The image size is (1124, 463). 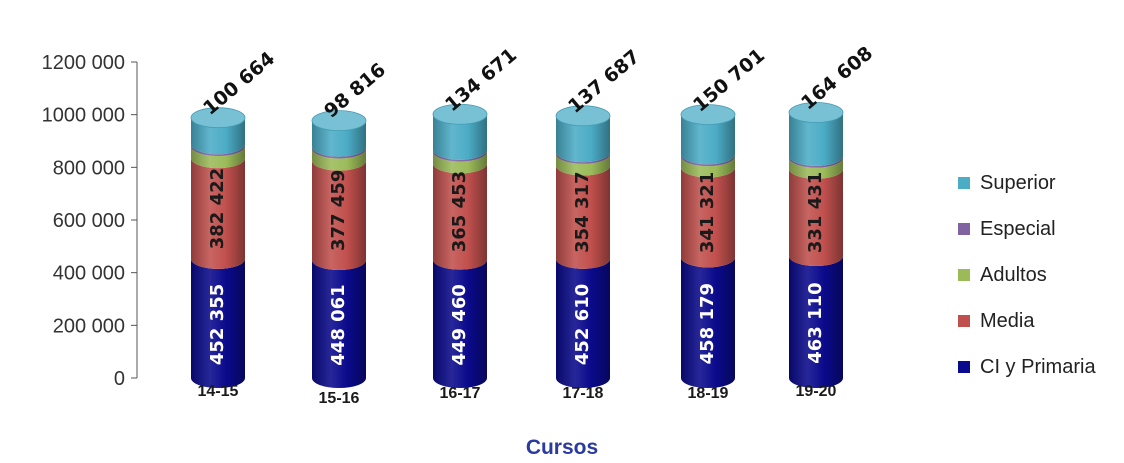 What do you see at coordinates (89, 168) in the screenshot?
I see `y-tick-label: 800 000` at bounding box center [89, 168].